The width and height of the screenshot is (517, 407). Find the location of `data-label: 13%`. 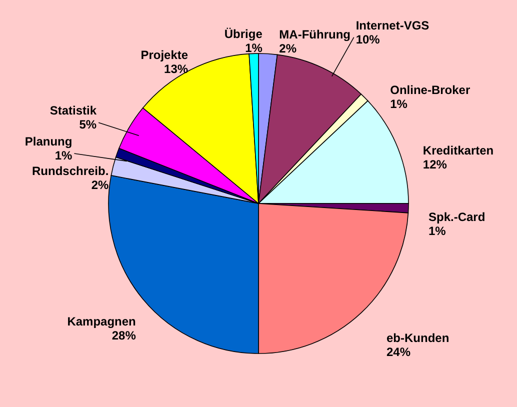

data-label: 13% is located at coordinates (176, 69).